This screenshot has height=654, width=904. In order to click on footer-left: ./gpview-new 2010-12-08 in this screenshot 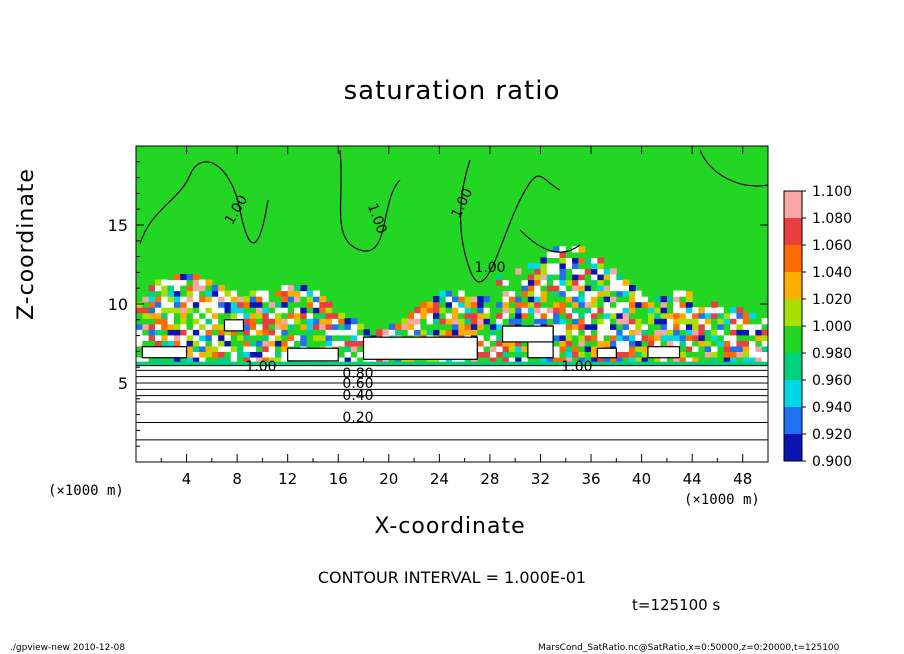, I will do `click(68, 648)`.